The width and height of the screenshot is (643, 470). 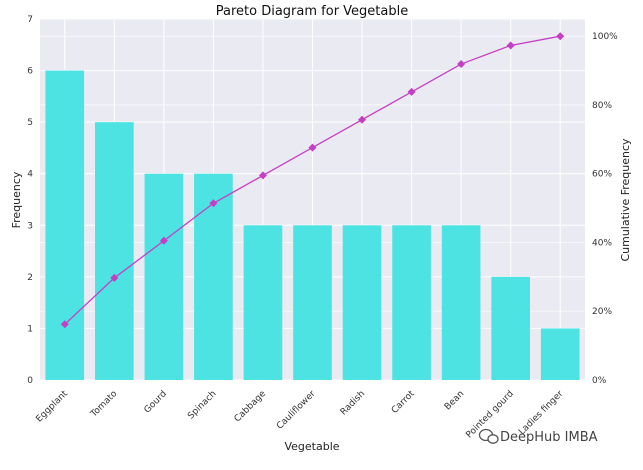 I want to click on x-tick-label: Tomato, so click(x=103, y=404).